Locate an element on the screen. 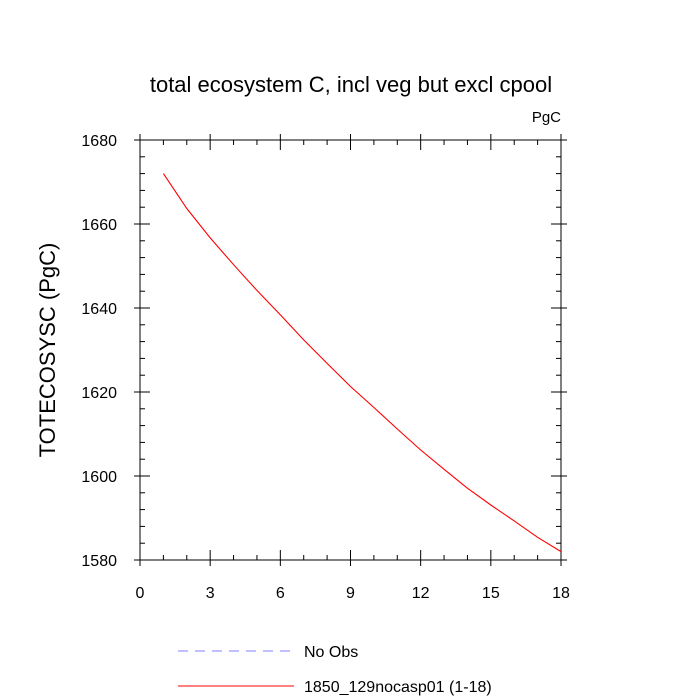  x-tick-label: 0 is located at coordinates (140, 593).